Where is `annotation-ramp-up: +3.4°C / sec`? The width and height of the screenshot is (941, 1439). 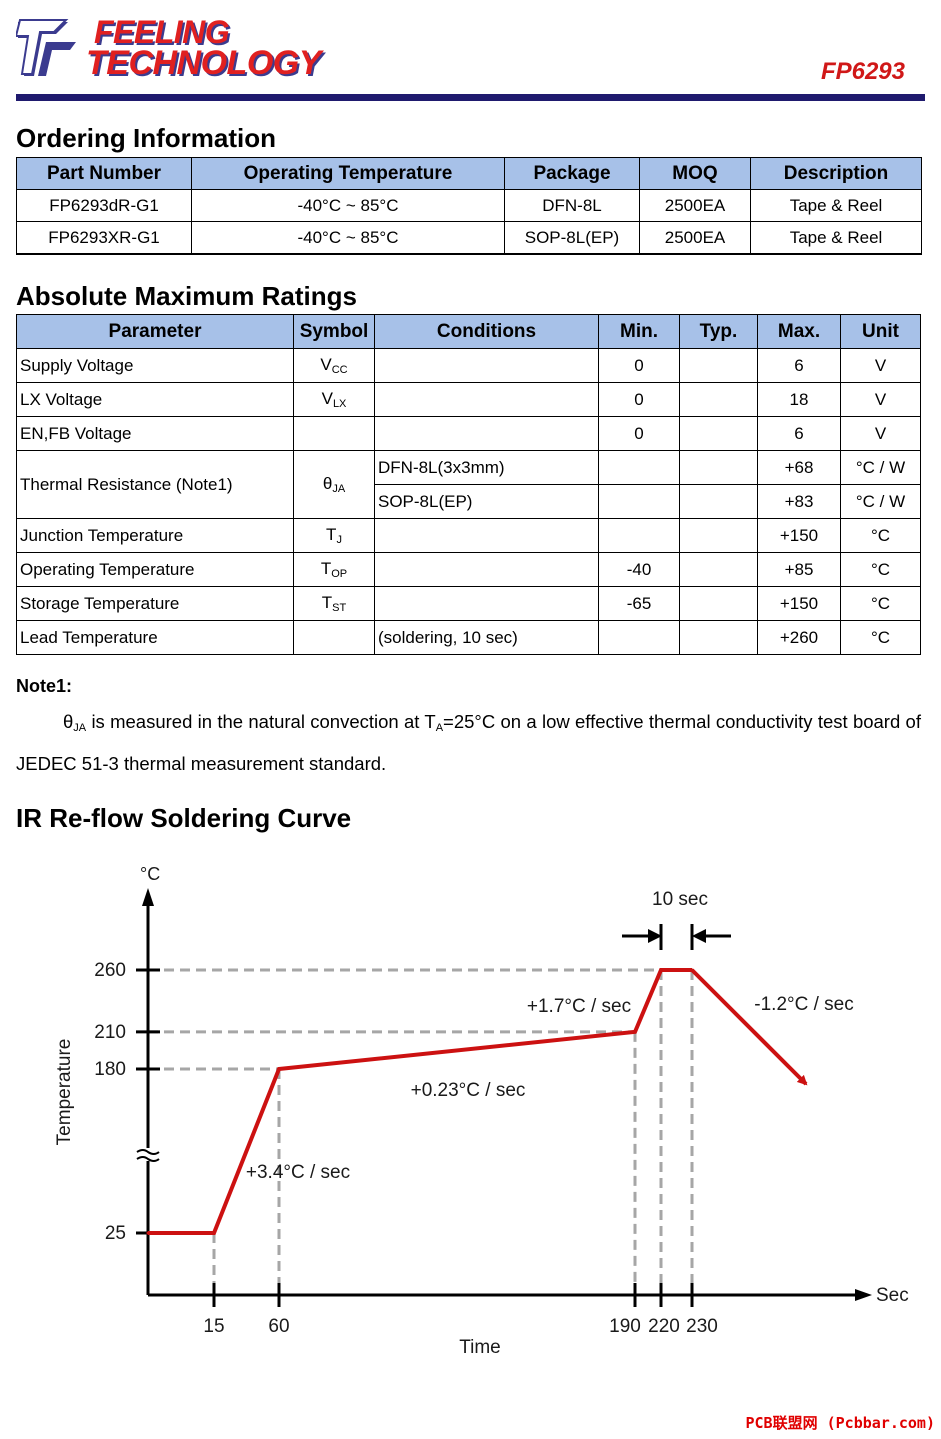
annotation-ramp-up: +3.4°C / sec is located at coordinates (298, 1172).